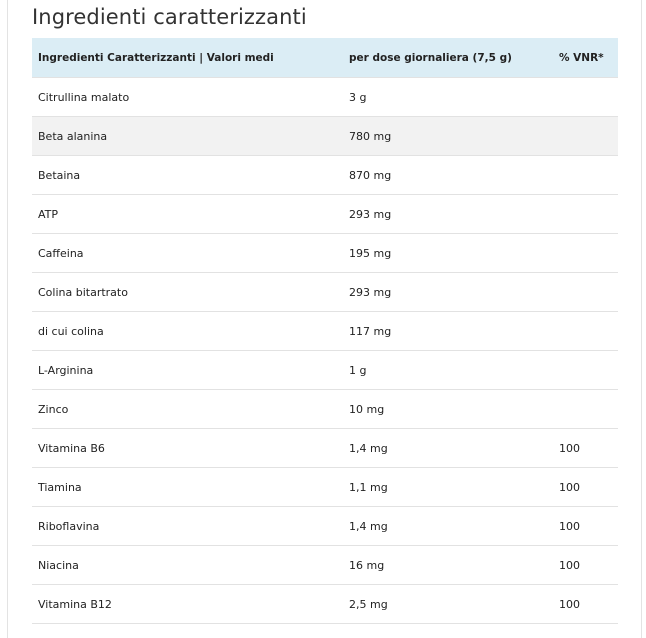  I want to click on dose-cell: 870 mg, so click(448, 175).